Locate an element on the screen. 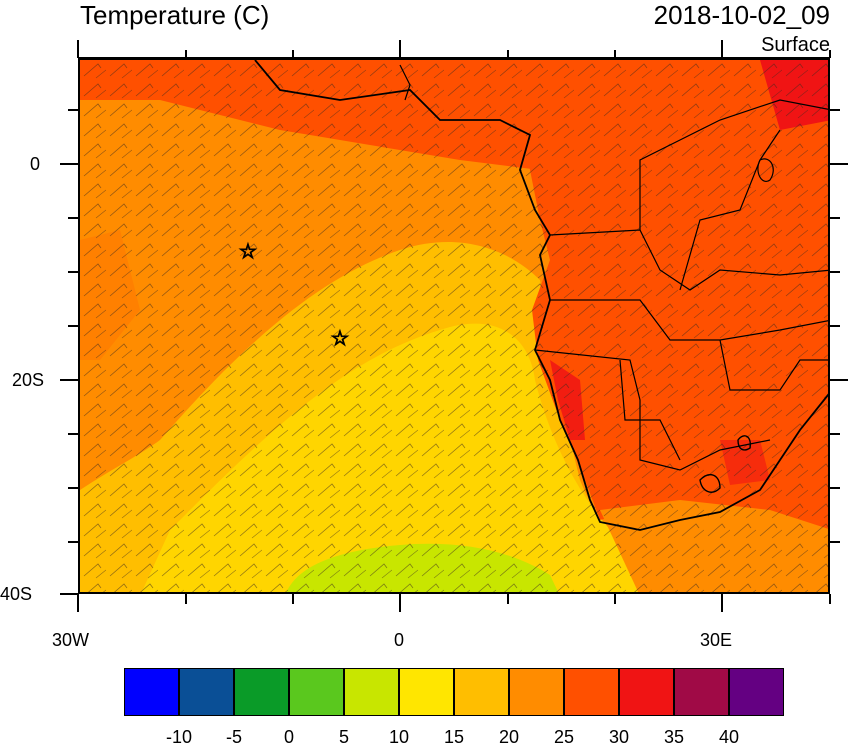  colorbar-label: 15 is located at coordinates (454, 737).